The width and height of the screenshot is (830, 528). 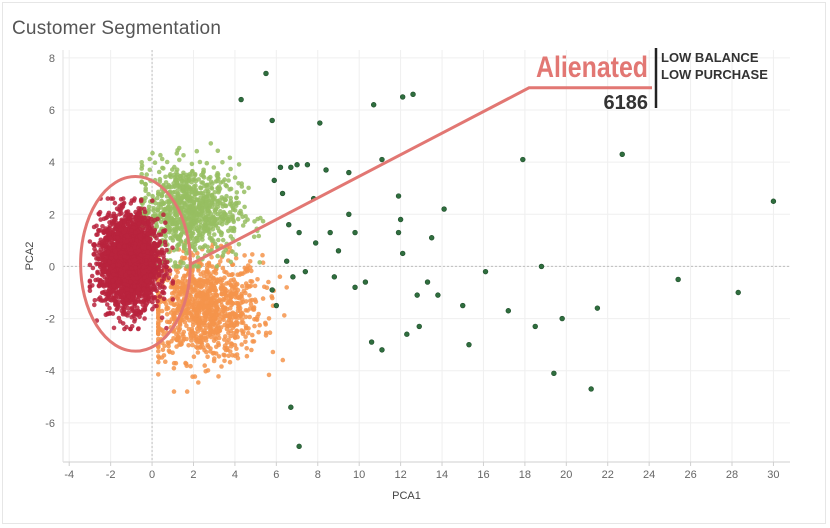 What do you see at coordinates (50, 424) in the screenshot?
I see `y-tick-label: -6` at bounding box center [50, 424].